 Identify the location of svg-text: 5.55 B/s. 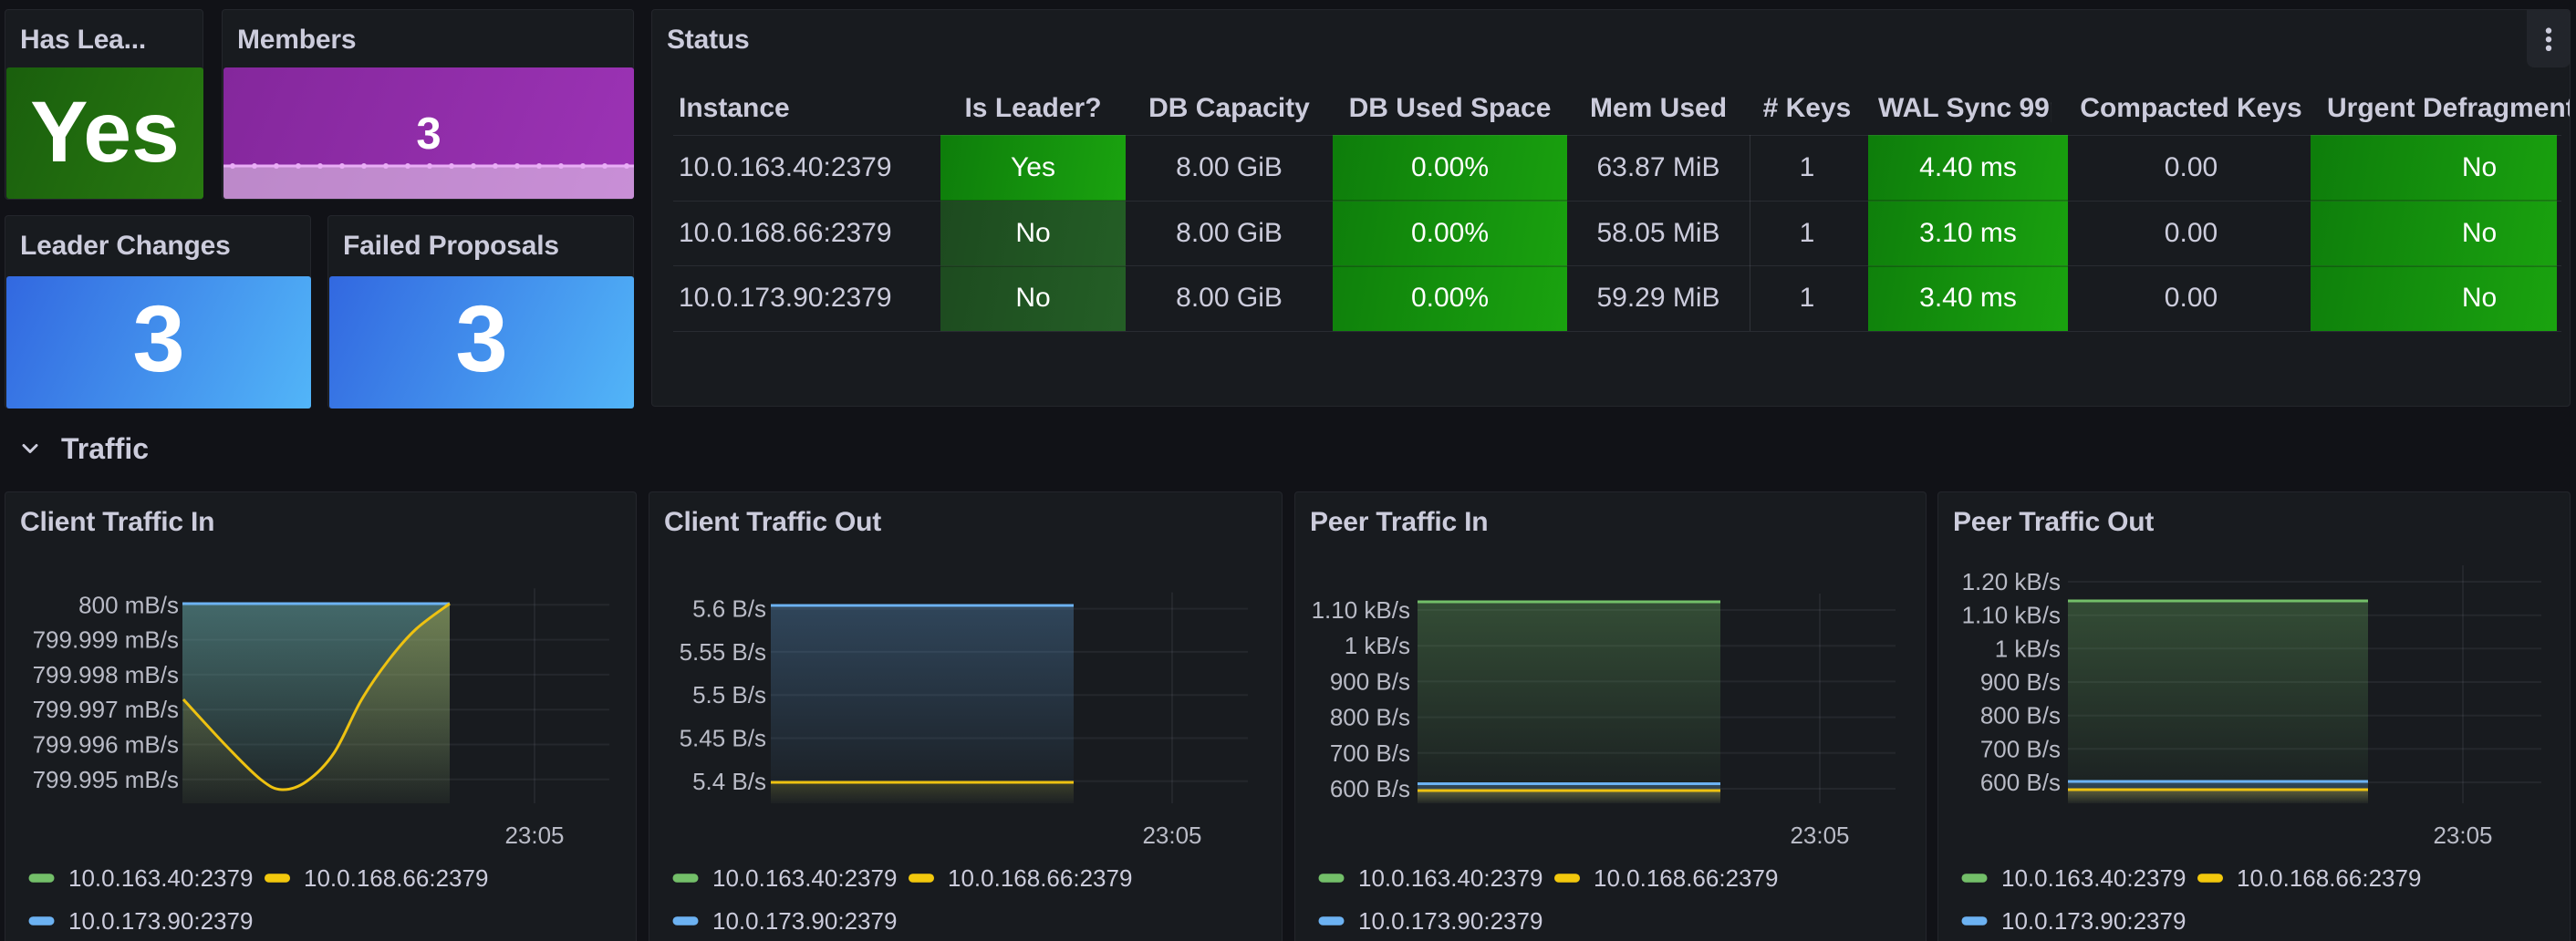
(723, 652).